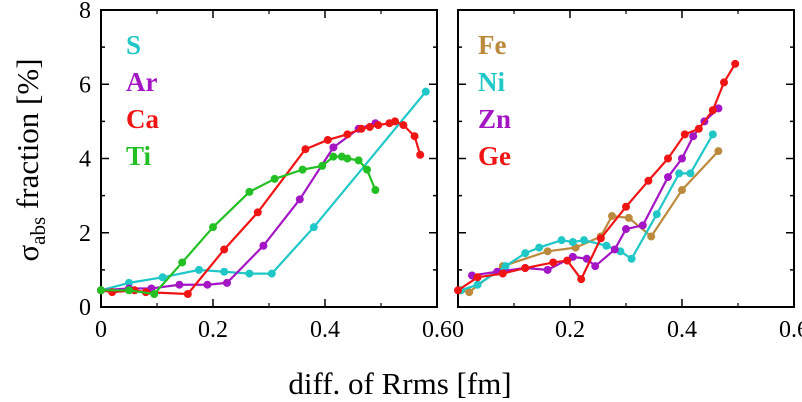  What do you see at coordinates (85, 160) in the screenshot?
I see `left-y-tick-label: 4` at bounding box center [85, 160].